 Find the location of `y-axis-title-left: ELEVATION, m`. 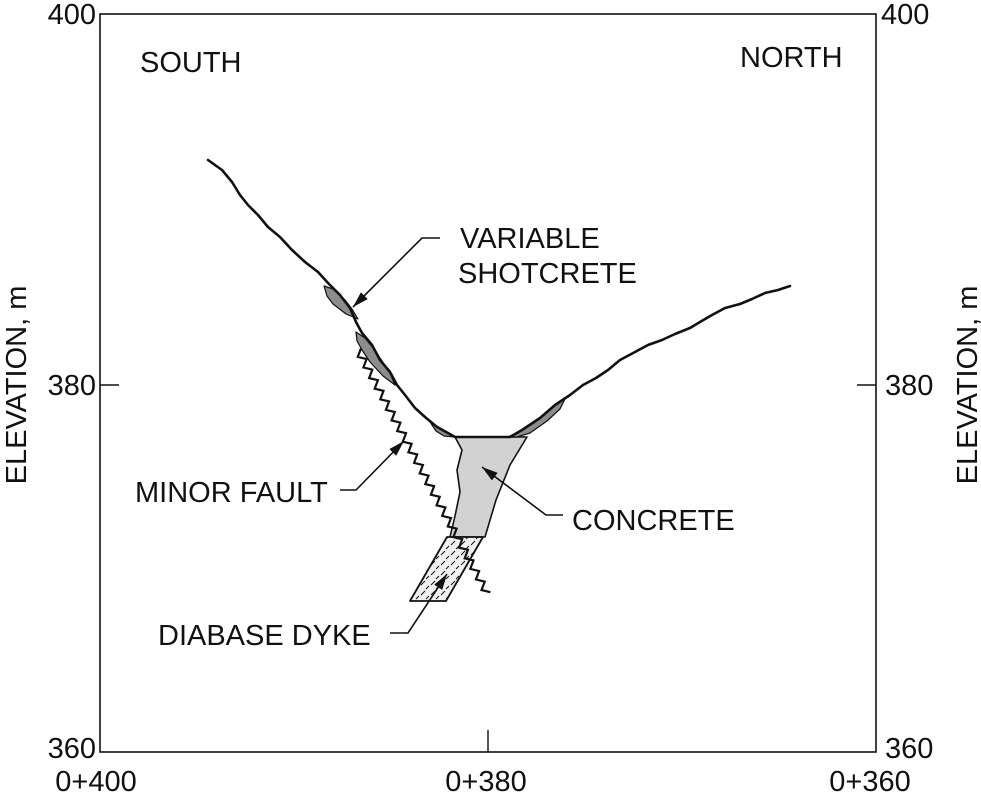

y-axis-title-left: ELEVATION, m is located at coordinates (17, 385).